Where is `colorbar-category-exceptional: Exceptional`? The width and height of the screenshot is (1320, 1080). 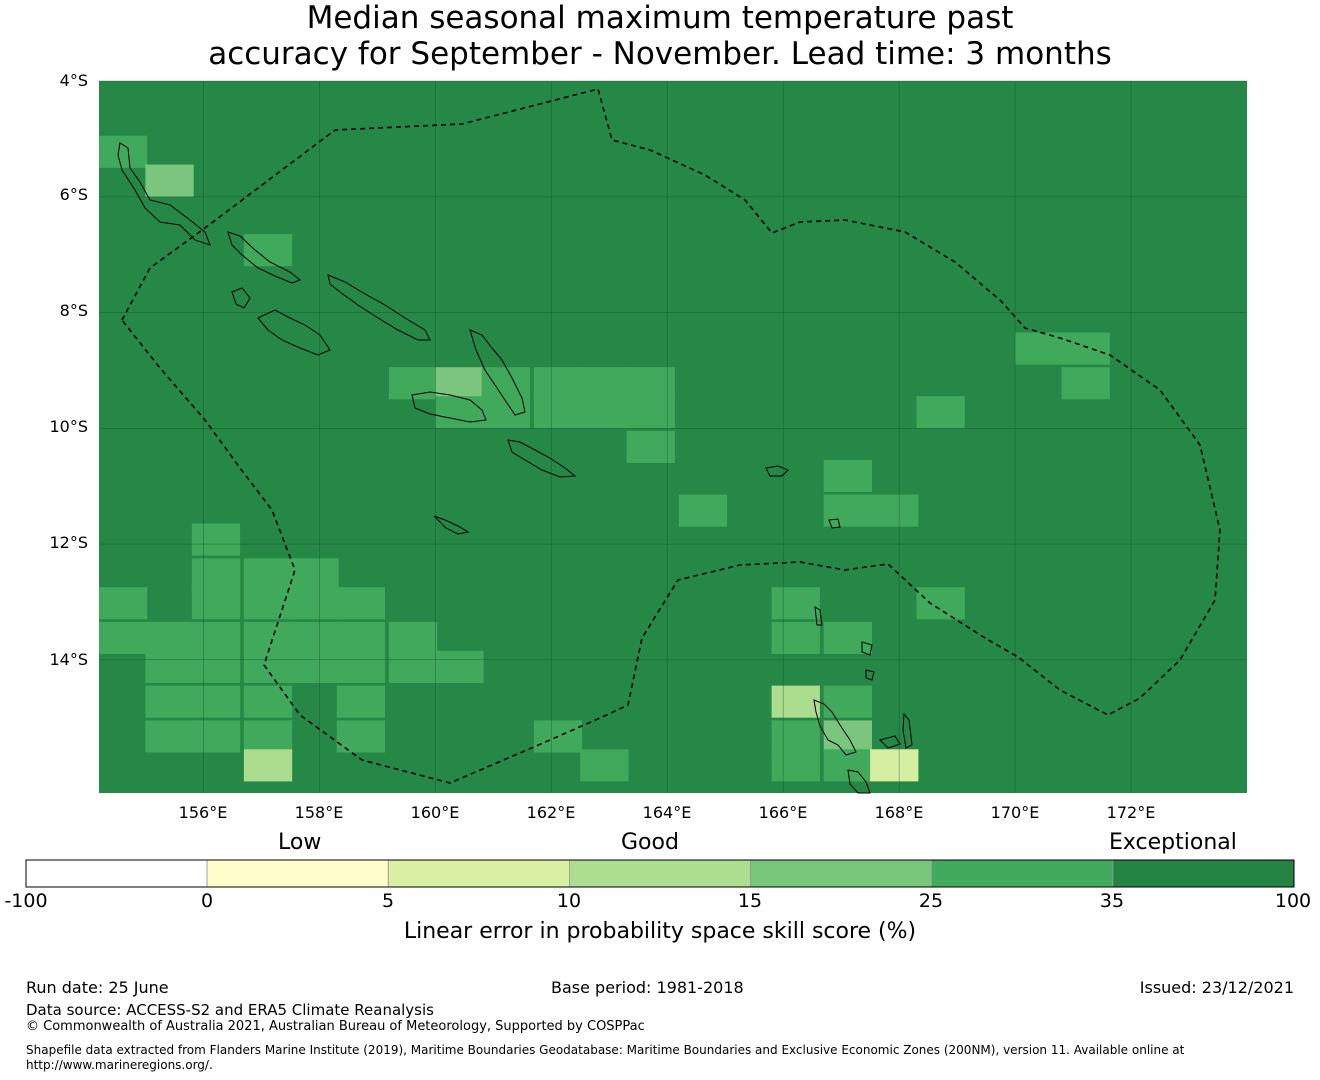 colorbar-category-exceptional: Exceptional is located at coordinates (1173, 842).